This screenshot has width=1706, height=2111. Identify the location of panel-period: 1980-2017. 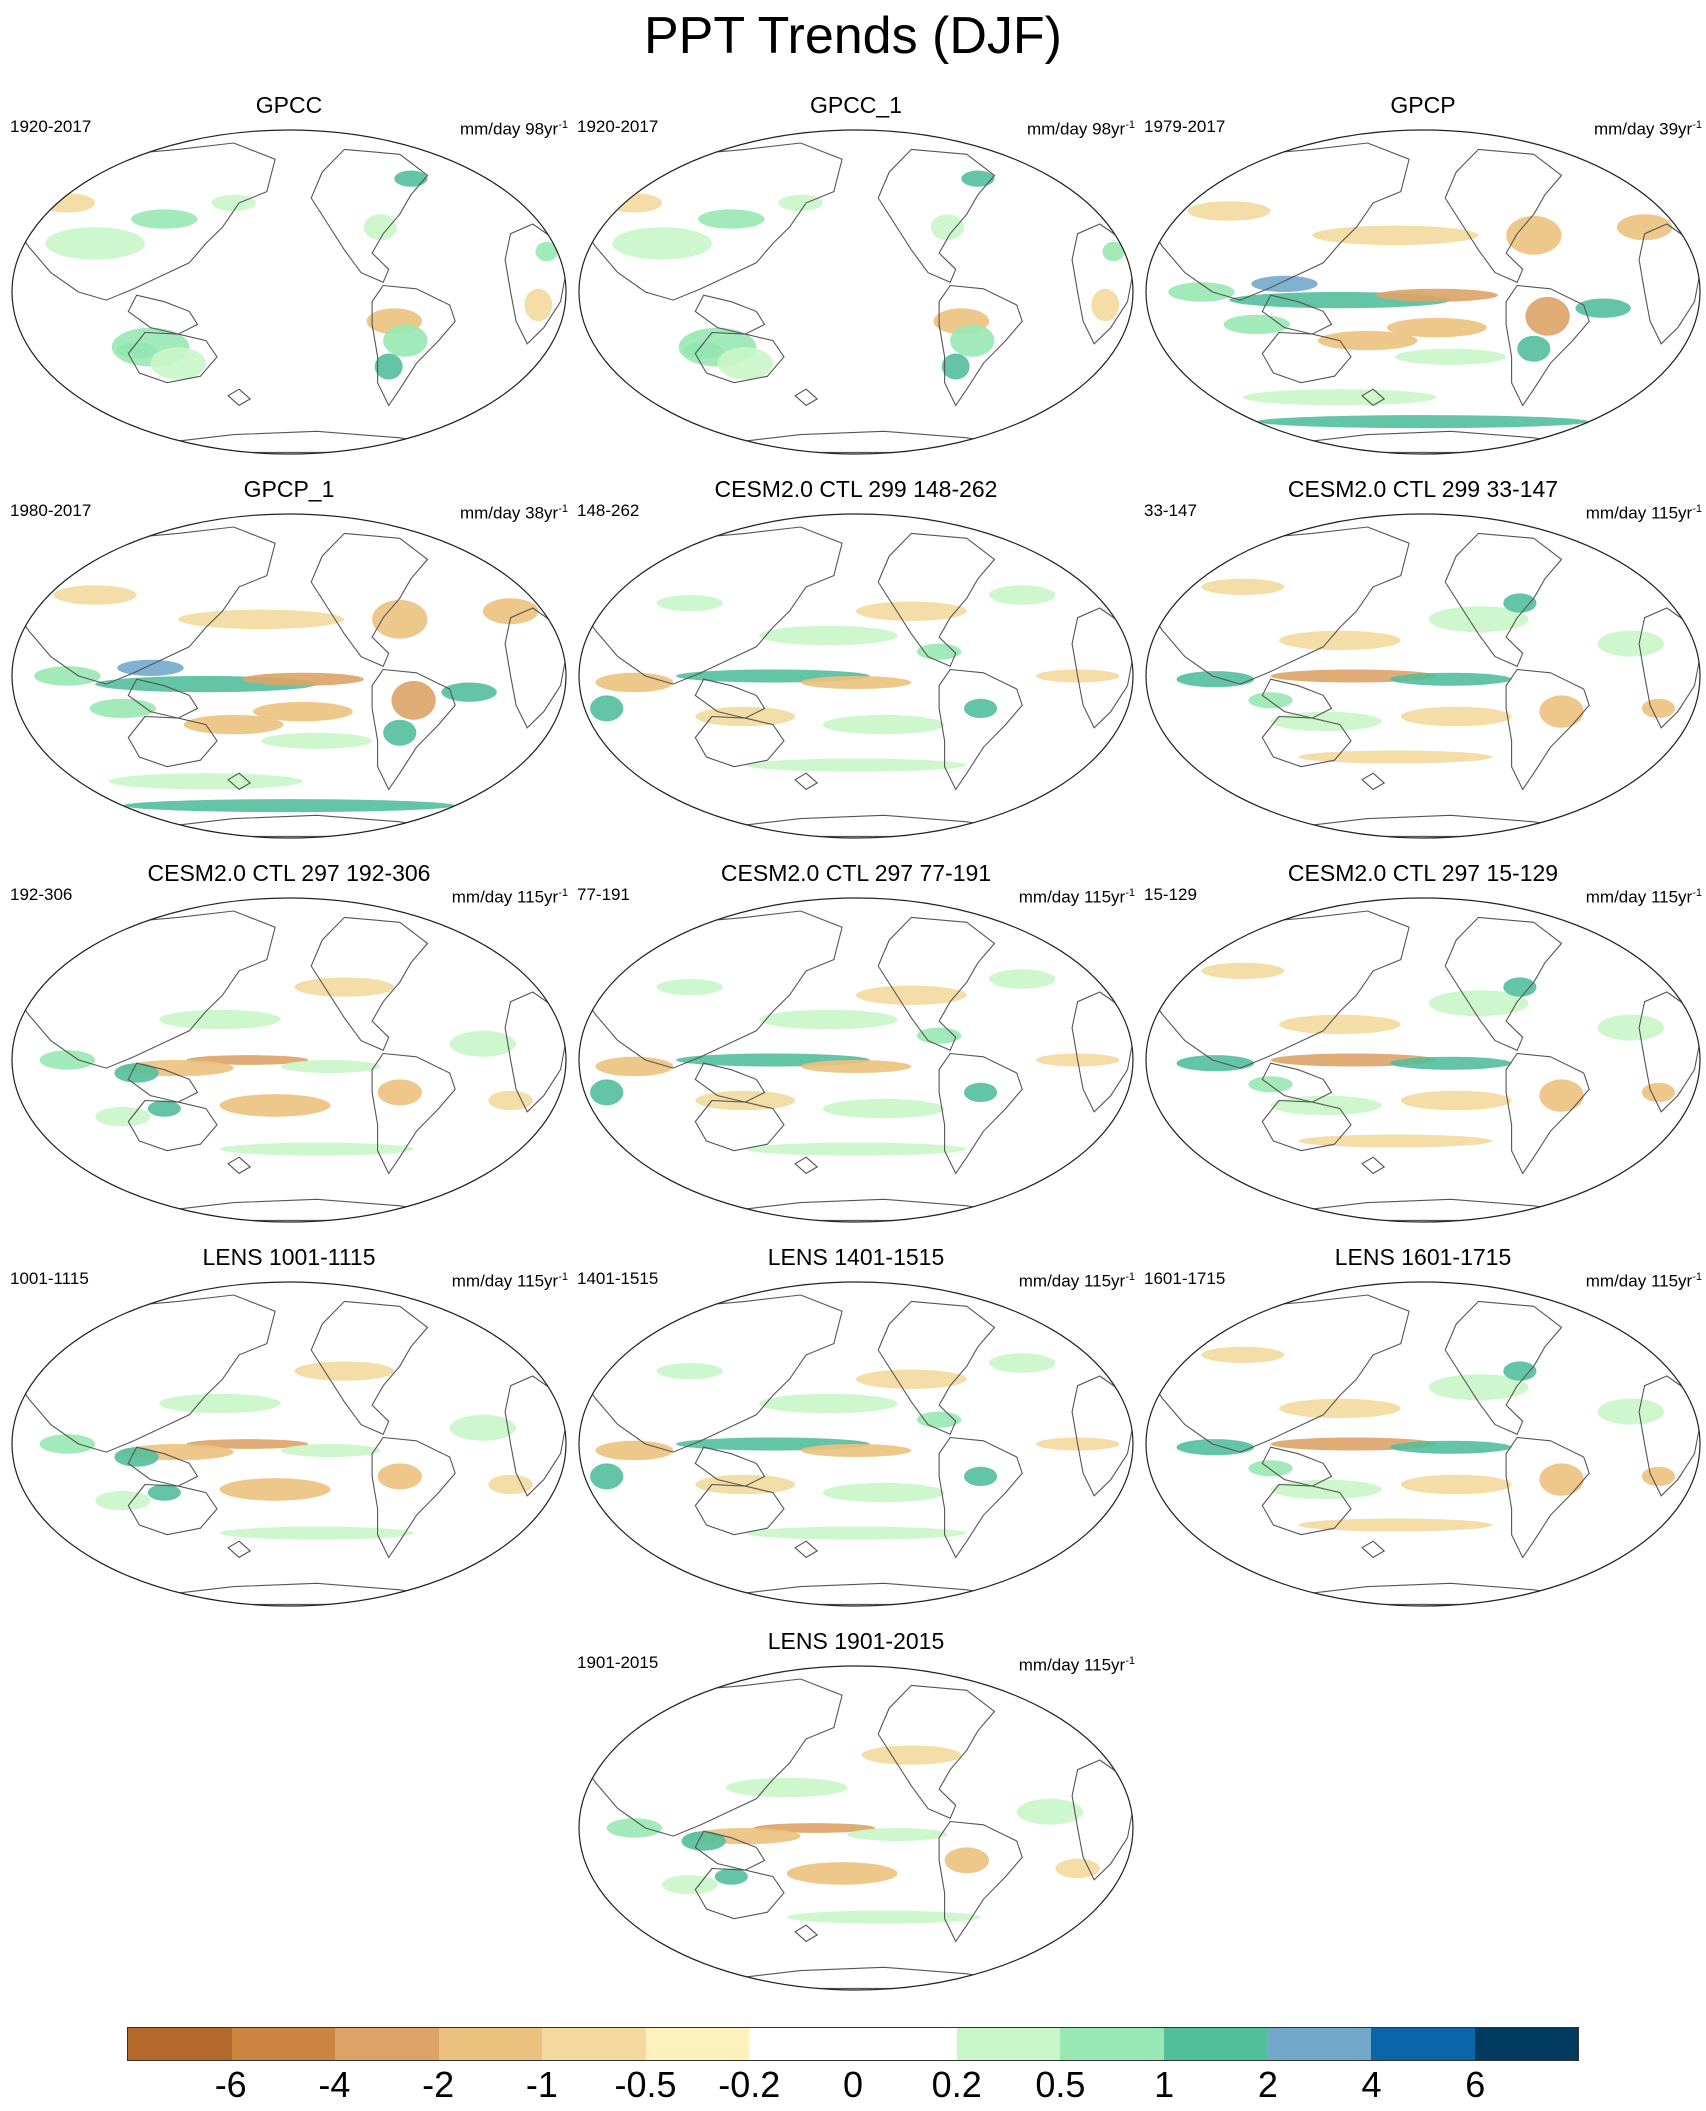
(51, 510).